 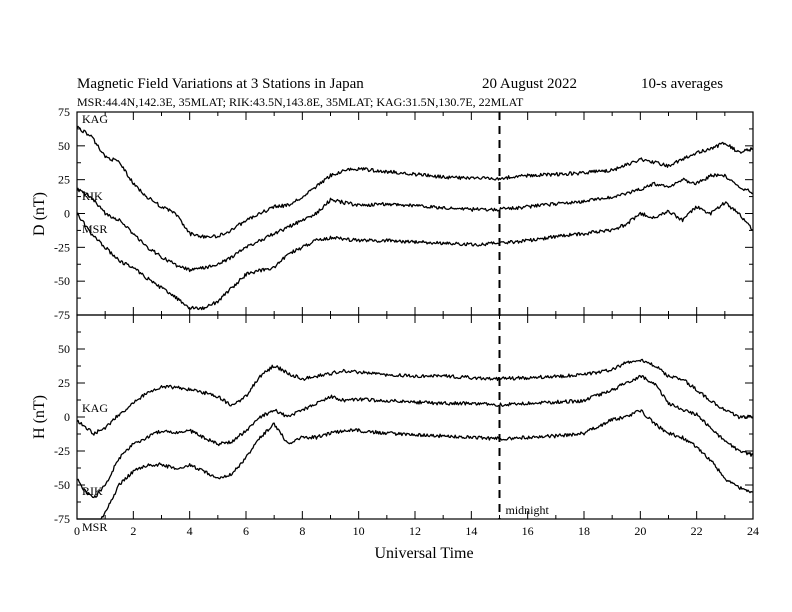 What do you see at coordinates (528, 531) in the screenshot?
I see `xtick-label: 16` at bounding box center [528, 531].